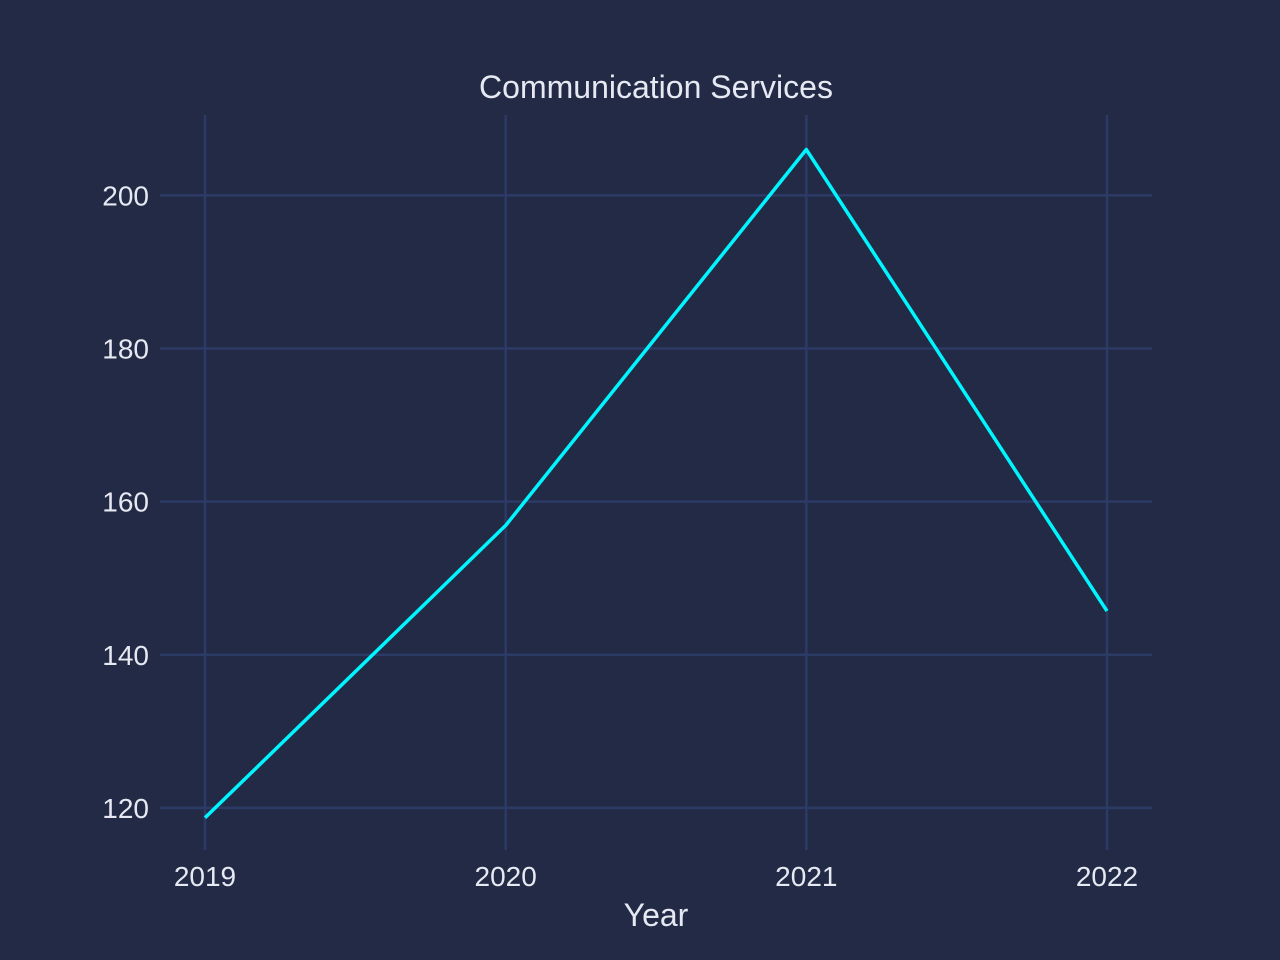 Image resolution: width=1280 pixels, height=960 pixels. Describe the element at coordinates (1107, 876) in the screenshot. I see `x-tick-label: 2022` at that location.